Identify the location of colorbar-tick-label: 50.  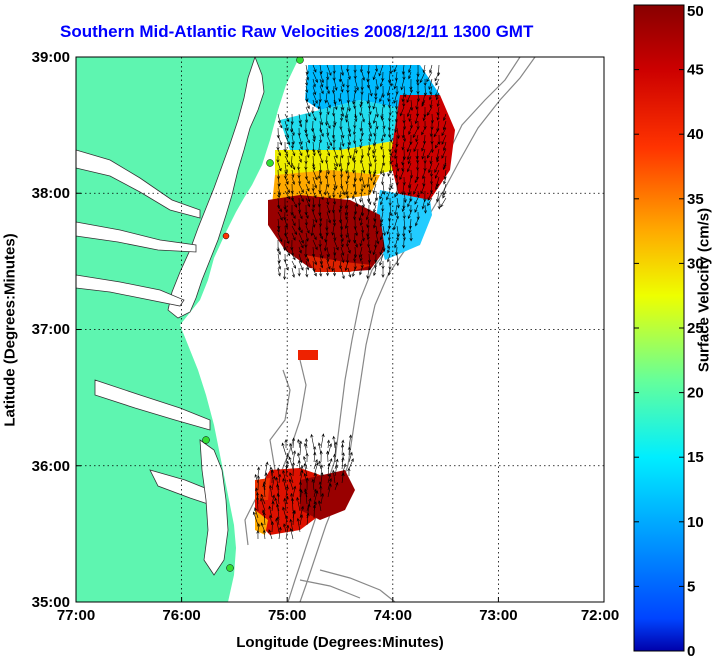
(695, 11).